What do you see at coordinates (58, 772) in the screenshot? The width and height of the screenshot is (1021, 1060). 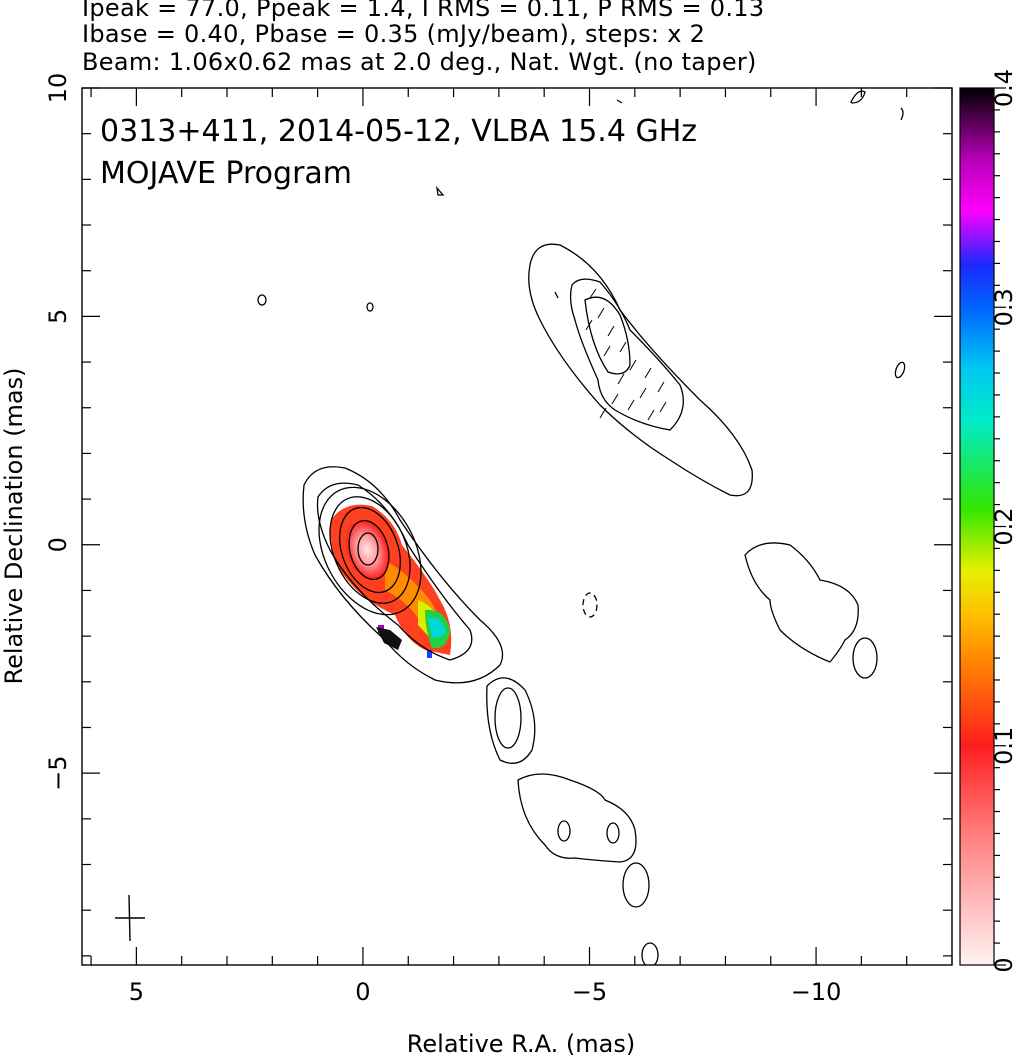 I see `y-tick-label: −5` at bounding box center [58, 772].